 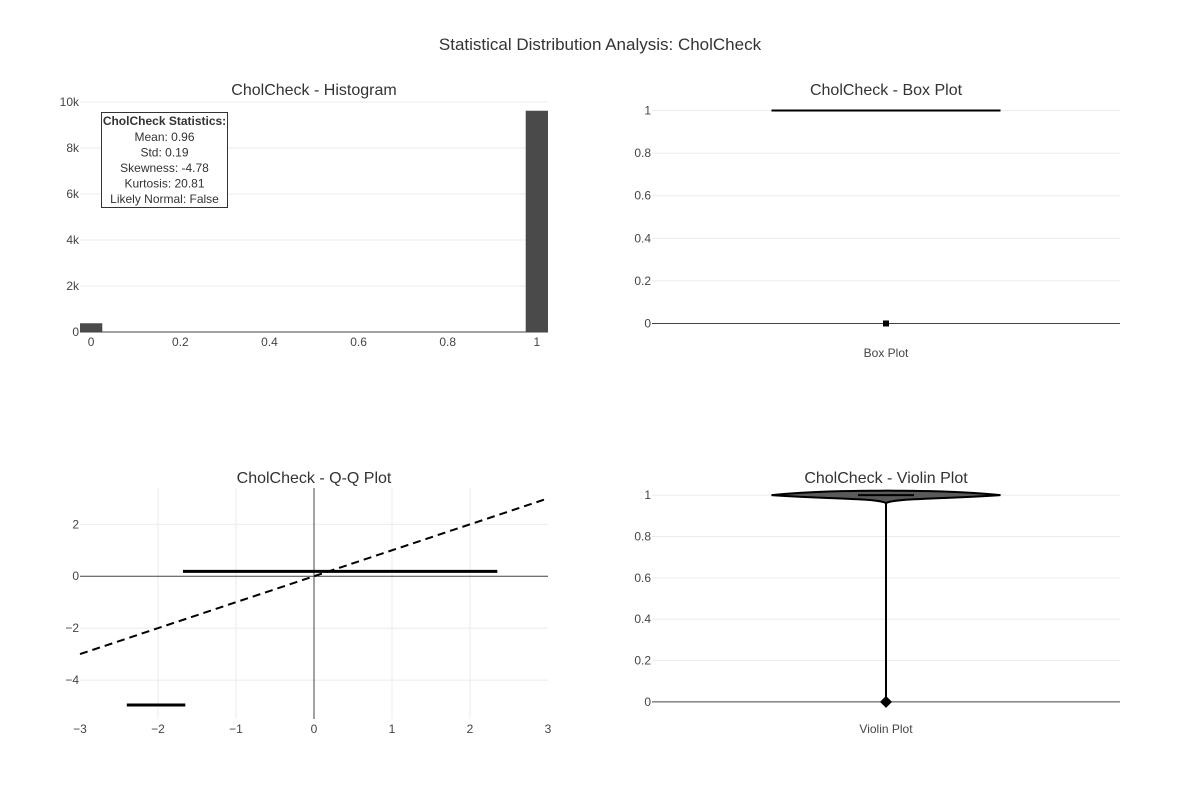 What do you see at coordinates (447, 342) in the screenshot?
I see `hist-x-tick-label: 0.8` at bounding box center [447, 342].